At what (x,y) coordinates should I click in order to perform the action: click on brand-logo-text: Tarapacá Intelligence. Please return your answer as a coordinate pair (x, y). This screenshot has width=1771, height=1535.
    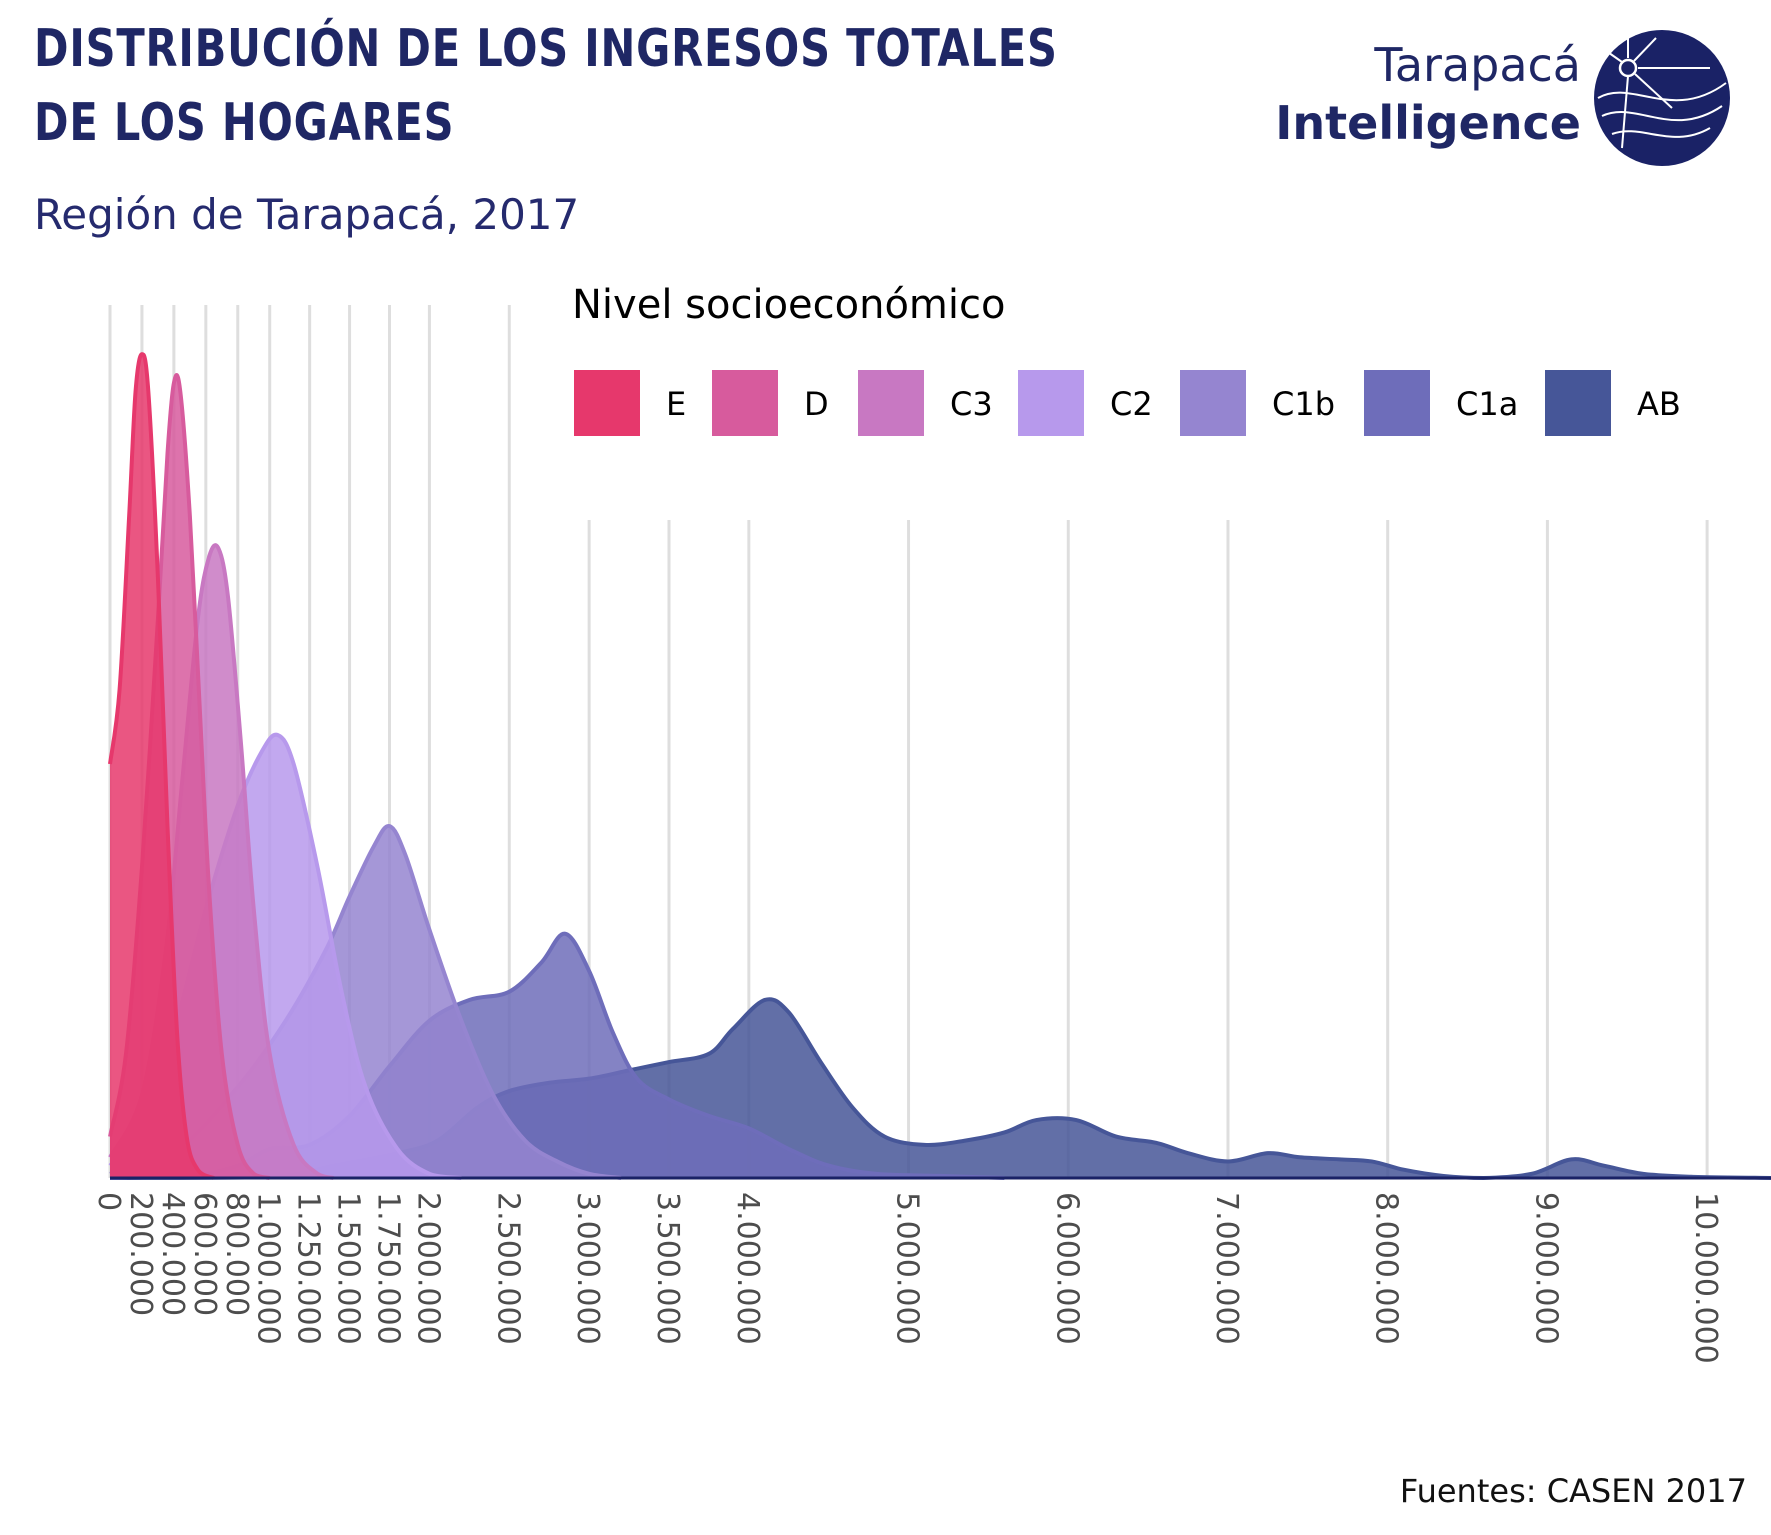
    Looking at the image, I should click on (1428, 94).